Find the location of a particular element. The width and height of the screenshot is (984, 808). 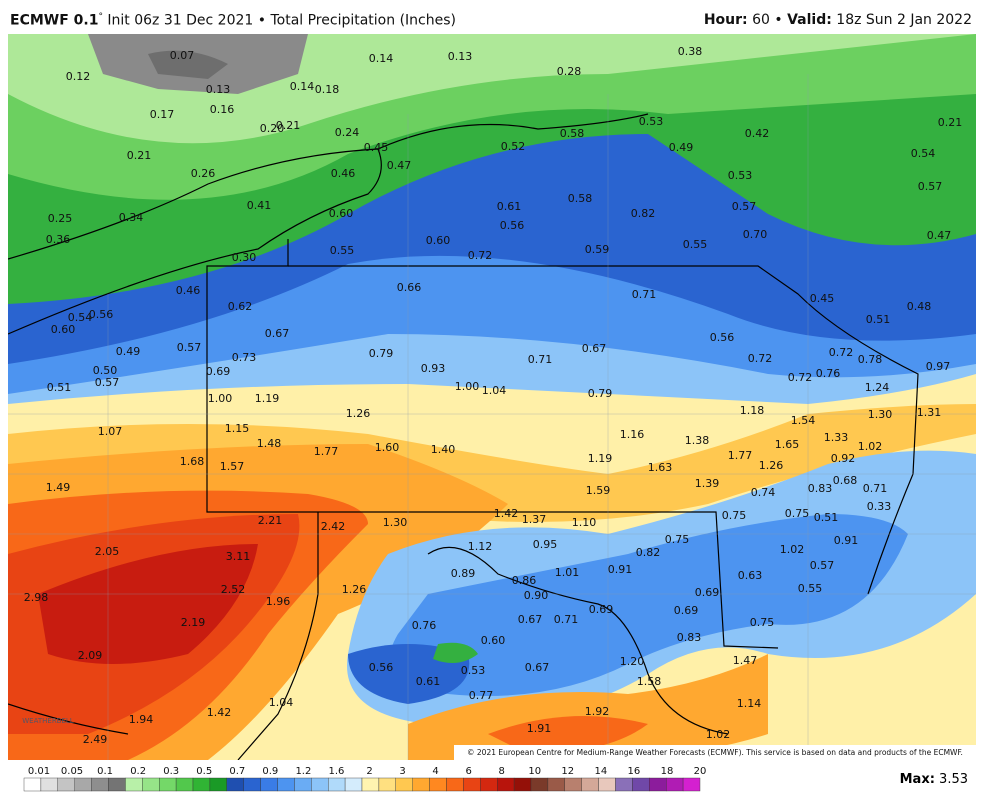

map-value: 1.54 is located at coordinates (803, 420).